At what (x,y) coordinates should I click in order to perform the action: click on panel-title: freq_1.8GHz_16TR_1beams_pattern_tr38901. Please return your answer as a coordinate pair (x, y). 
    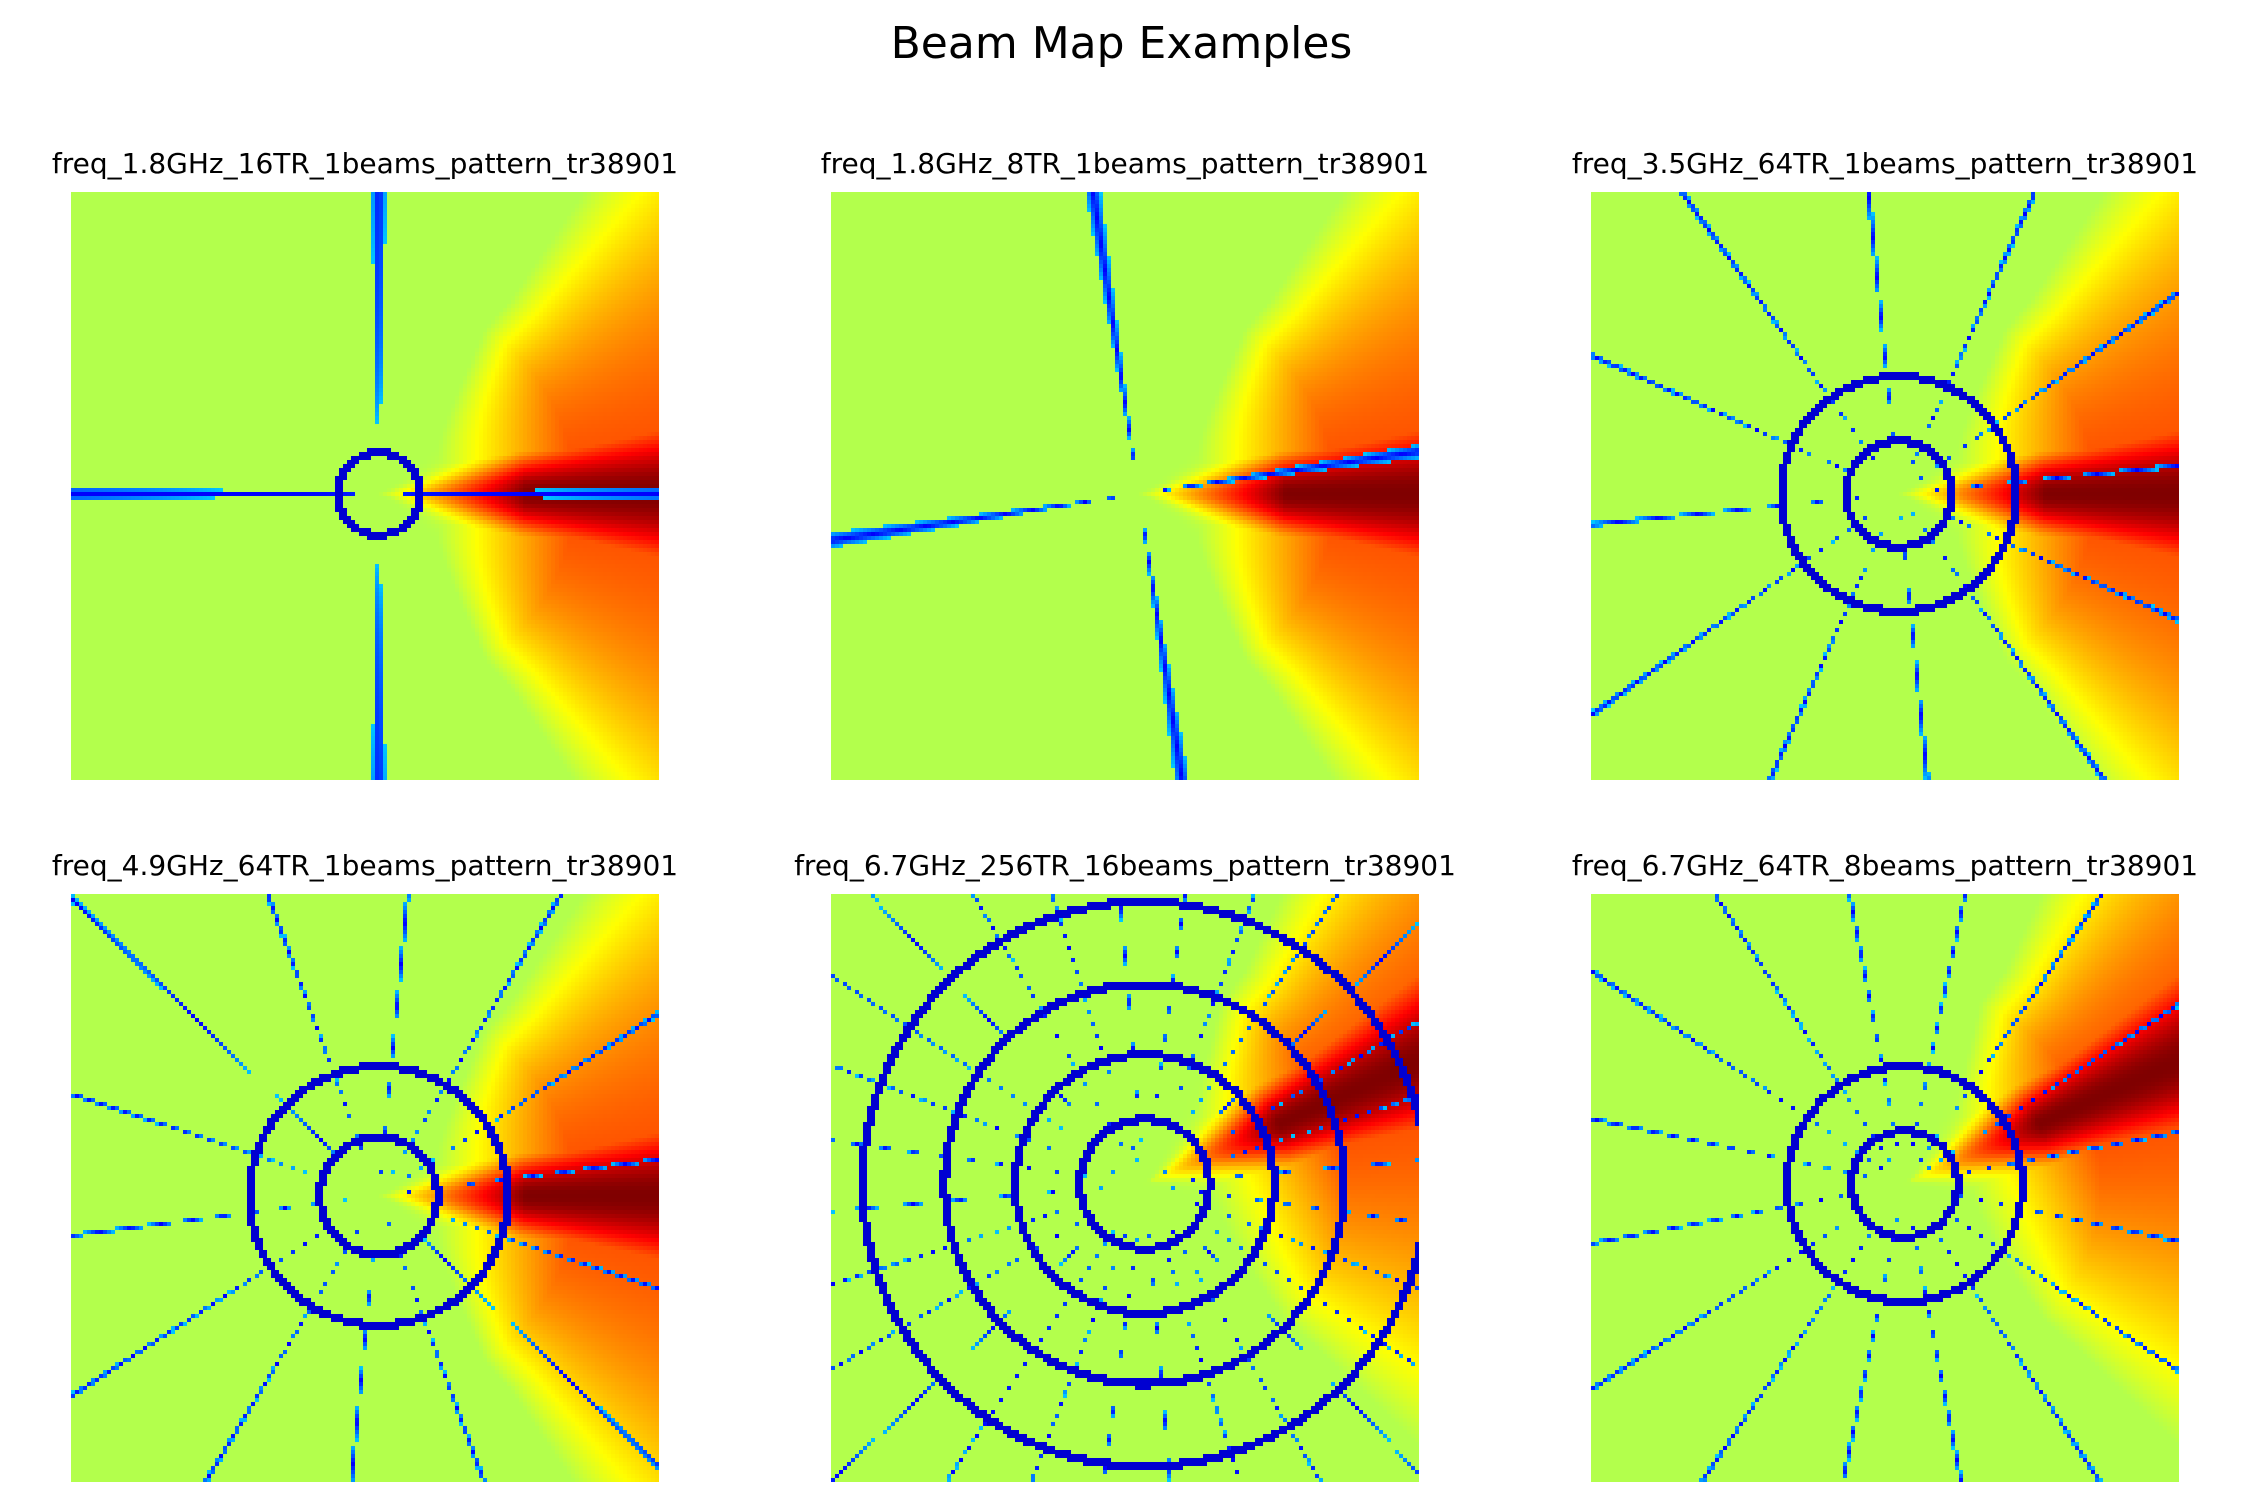
    Looking at the image, I should click on (365, 163).